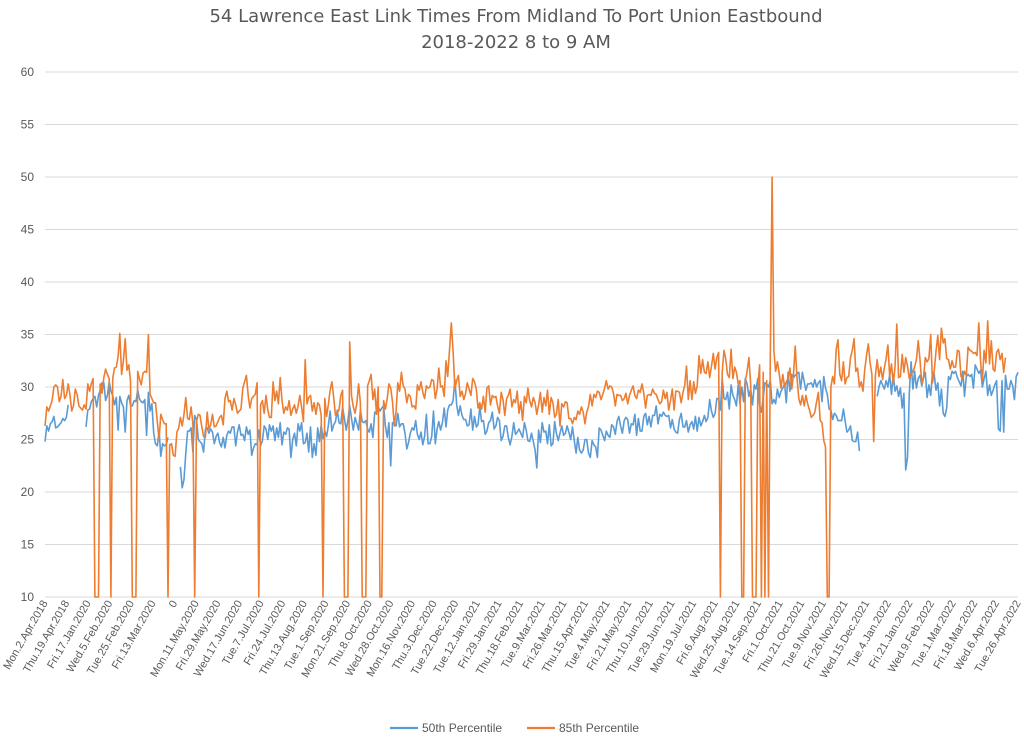  What do you see at coordinates (28, 230) in the screenshot?
I see `y-tick-label: 45` at bounding box center [28, 230].